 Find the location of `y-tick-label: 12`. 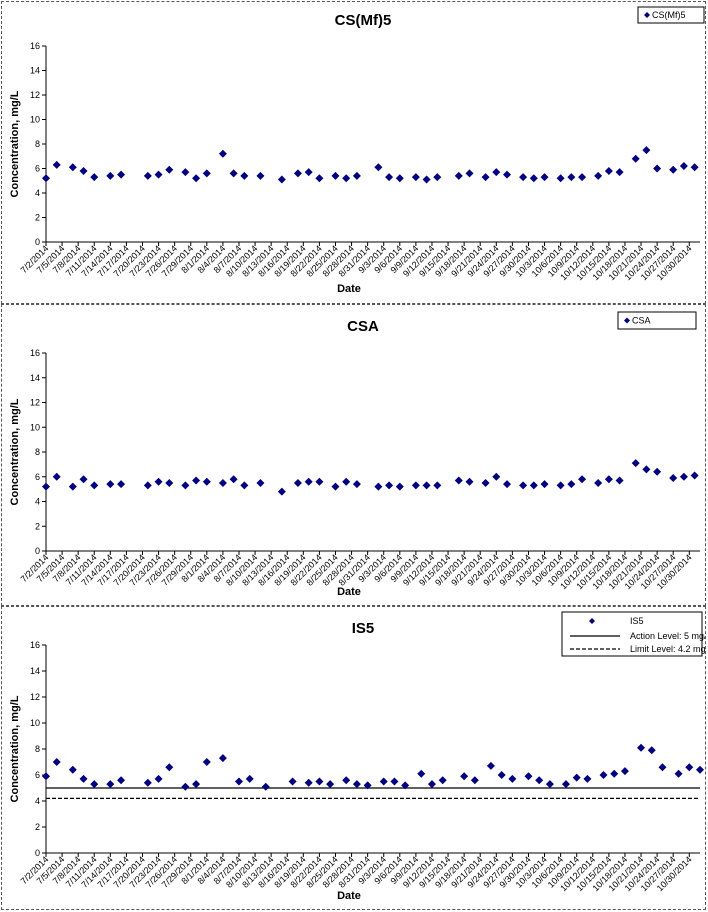

y-tick-label: 12 is located at coordinates (35, 95).